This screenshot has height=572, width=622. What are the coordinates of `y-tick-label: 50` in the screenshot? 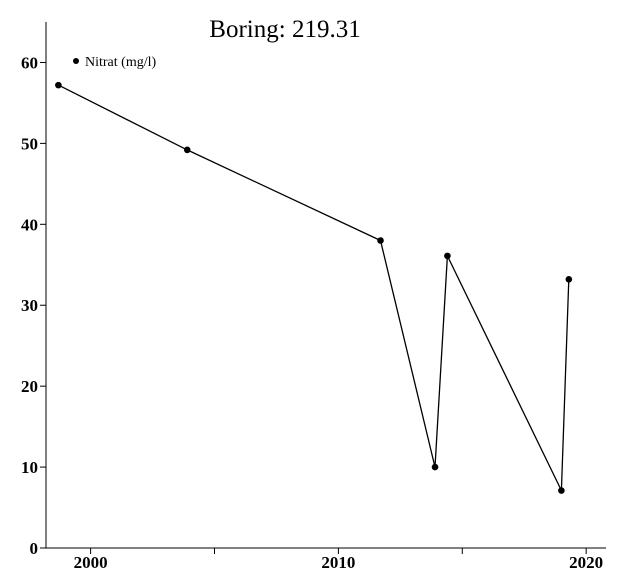 It's located at (29, 143).